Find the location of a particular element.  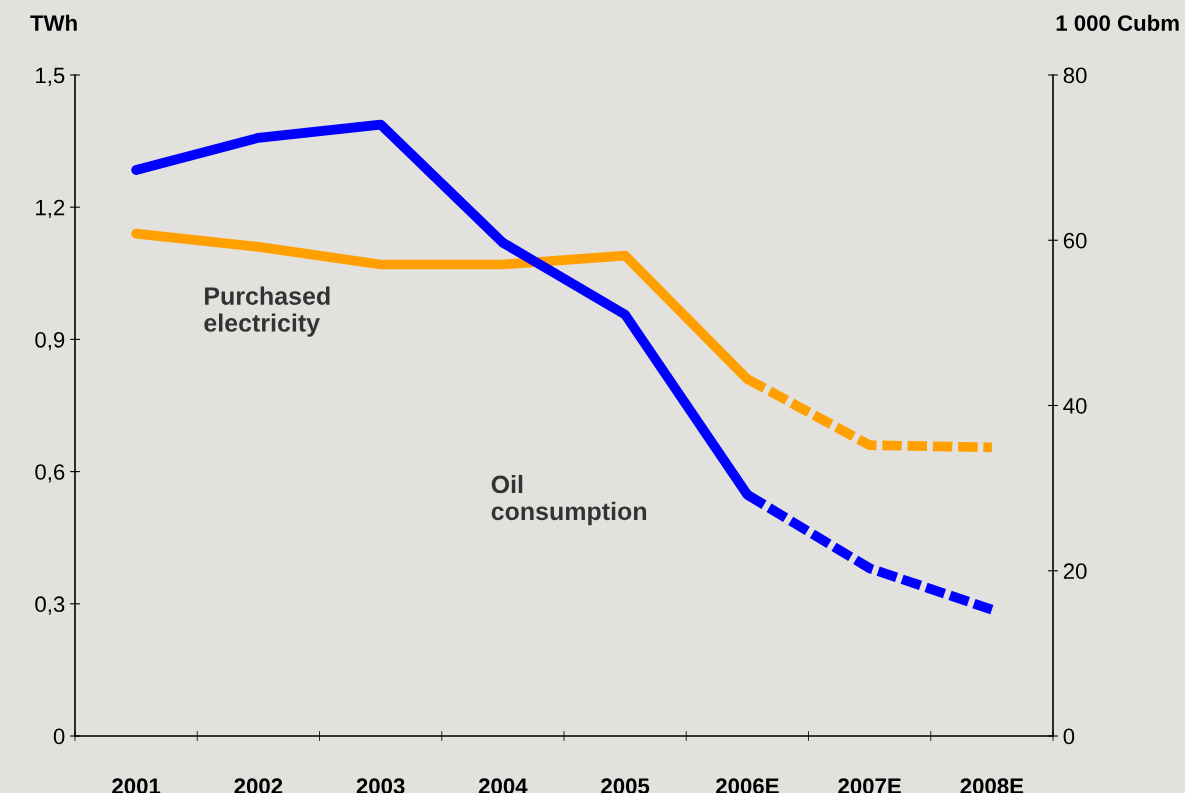

x-tick-label: 2005 is located at coordinates (625, 785).